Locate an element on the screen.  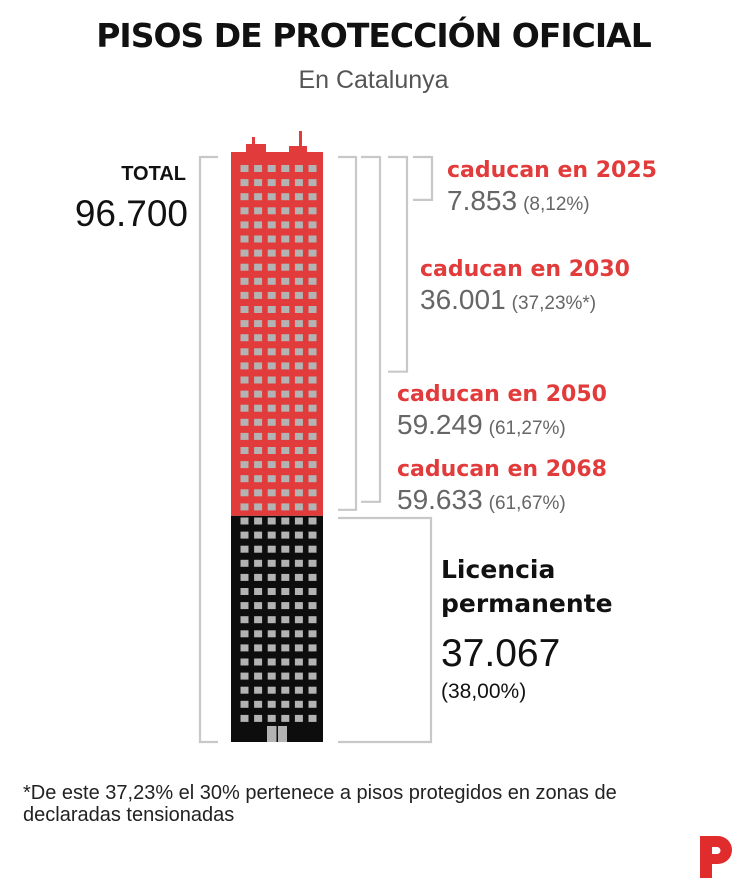
series-percent-2030: (37,23%*) is located at coordinates (554, 303).